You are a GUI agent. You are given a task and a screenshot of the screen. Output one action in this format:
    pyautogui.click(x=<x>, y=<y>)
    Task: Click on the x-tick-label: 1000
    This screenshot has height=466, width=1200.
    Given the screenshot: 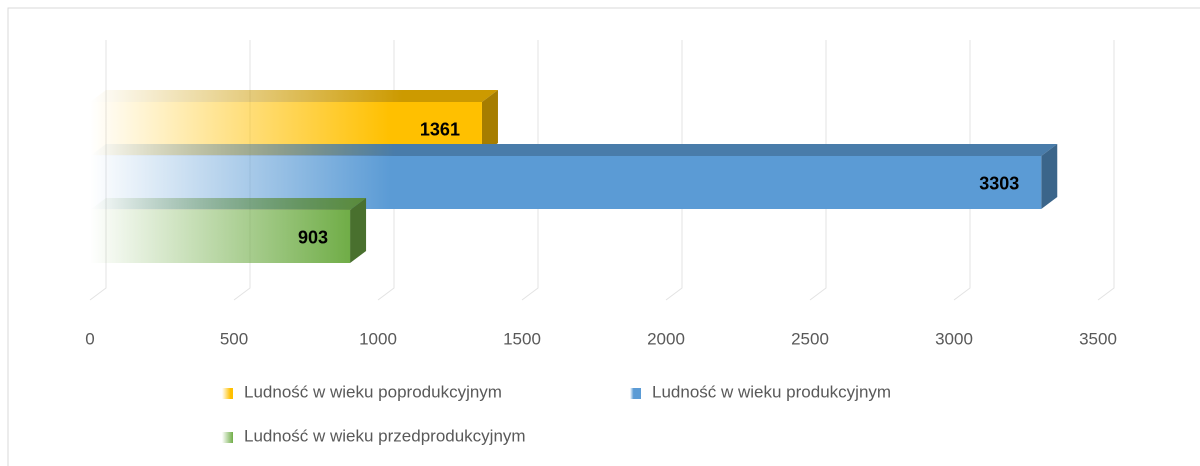 What is the action you would take?
    pyautogui.click(x=378, y=338)
    